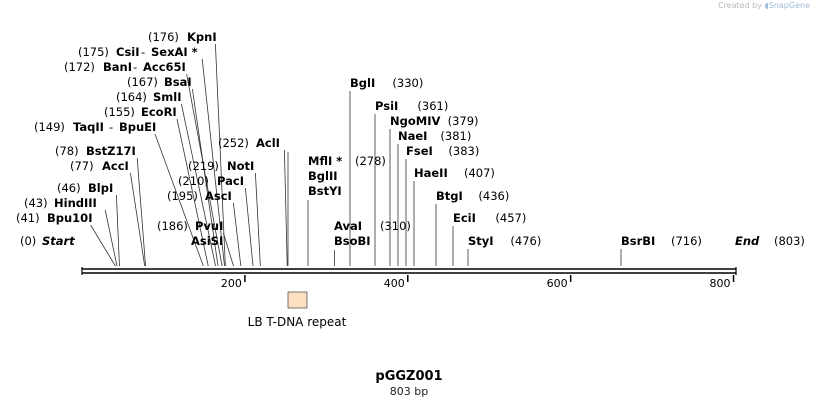  What do you see at coordinates (557, 283) in the screenshot?
I see `tick-label: 600` at bounding box center [557, 283].